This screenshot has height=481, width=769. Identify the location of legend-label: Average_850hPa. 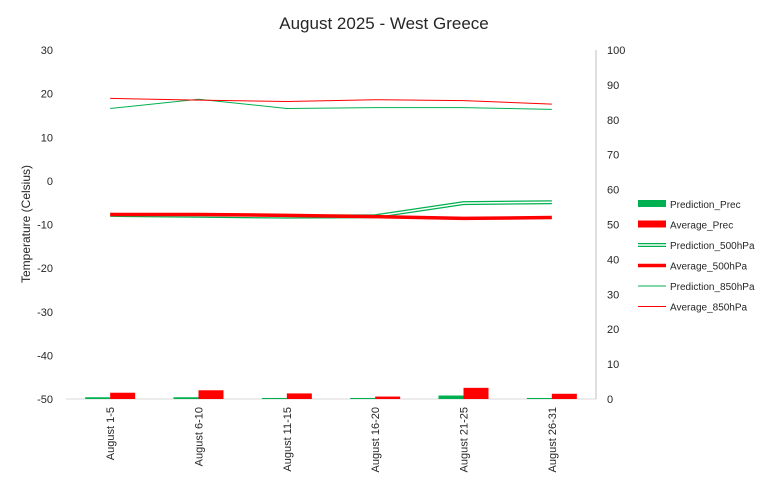
(709, 308).